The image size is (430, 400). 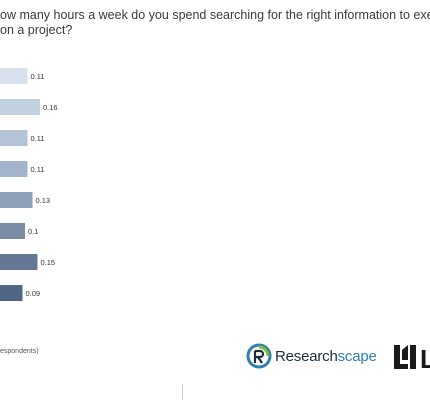 I want to click on divider, so click(x=182, y=392).